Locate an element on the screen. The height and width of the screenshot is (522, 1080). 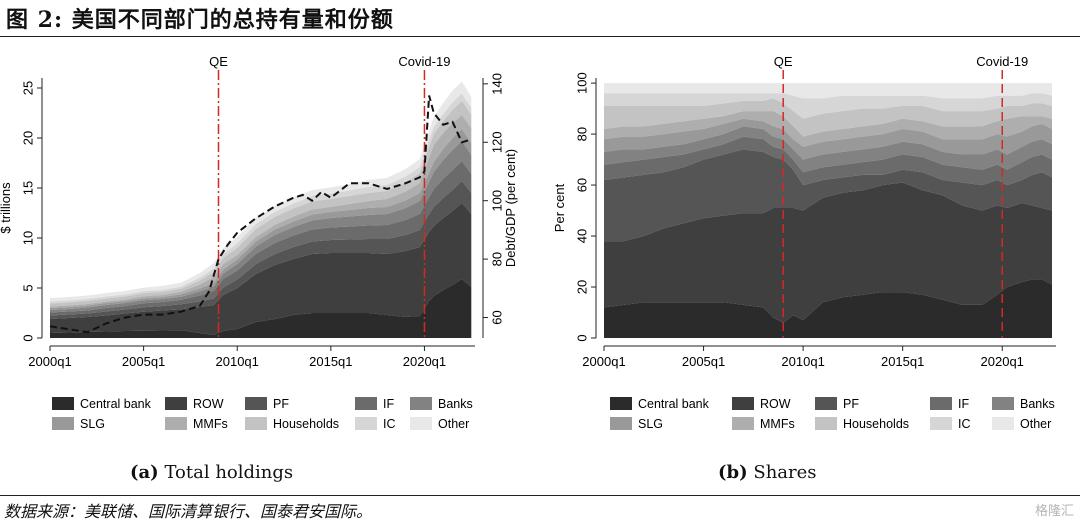
legend-label-households: Households is located at coordinates (876, 424).